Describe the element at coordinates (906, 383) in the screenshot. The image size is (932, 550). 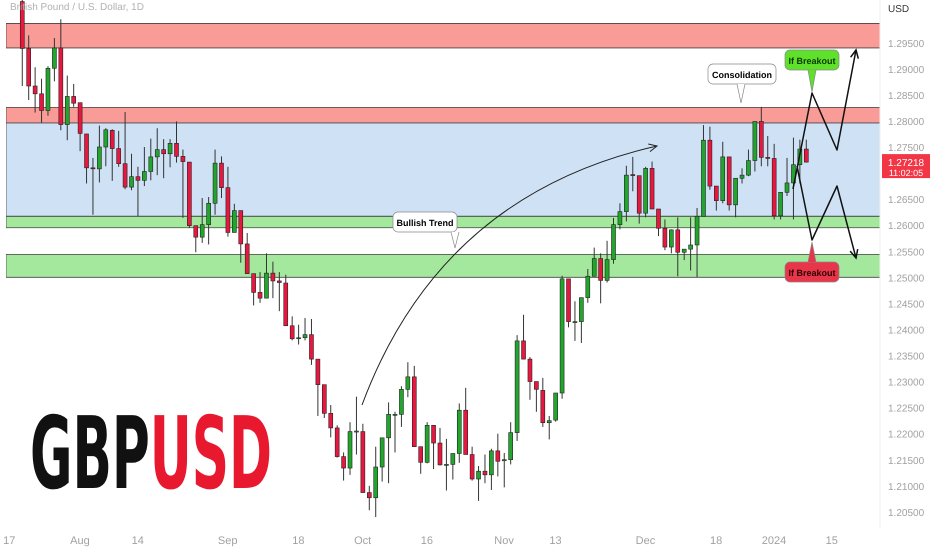
I see `y-tick-label: 1.23000` at that location.